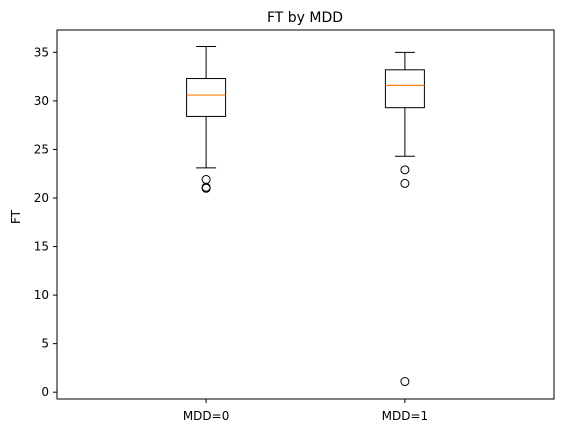 The width and height of the screenshot is (563, 433). I want to click on y-tick-label: 25, so click(41, 149).